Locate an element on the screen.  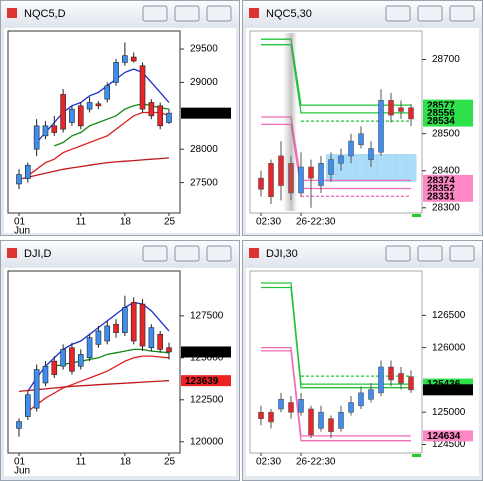
window-title: DJI,D is located at coordinates (38, 254).